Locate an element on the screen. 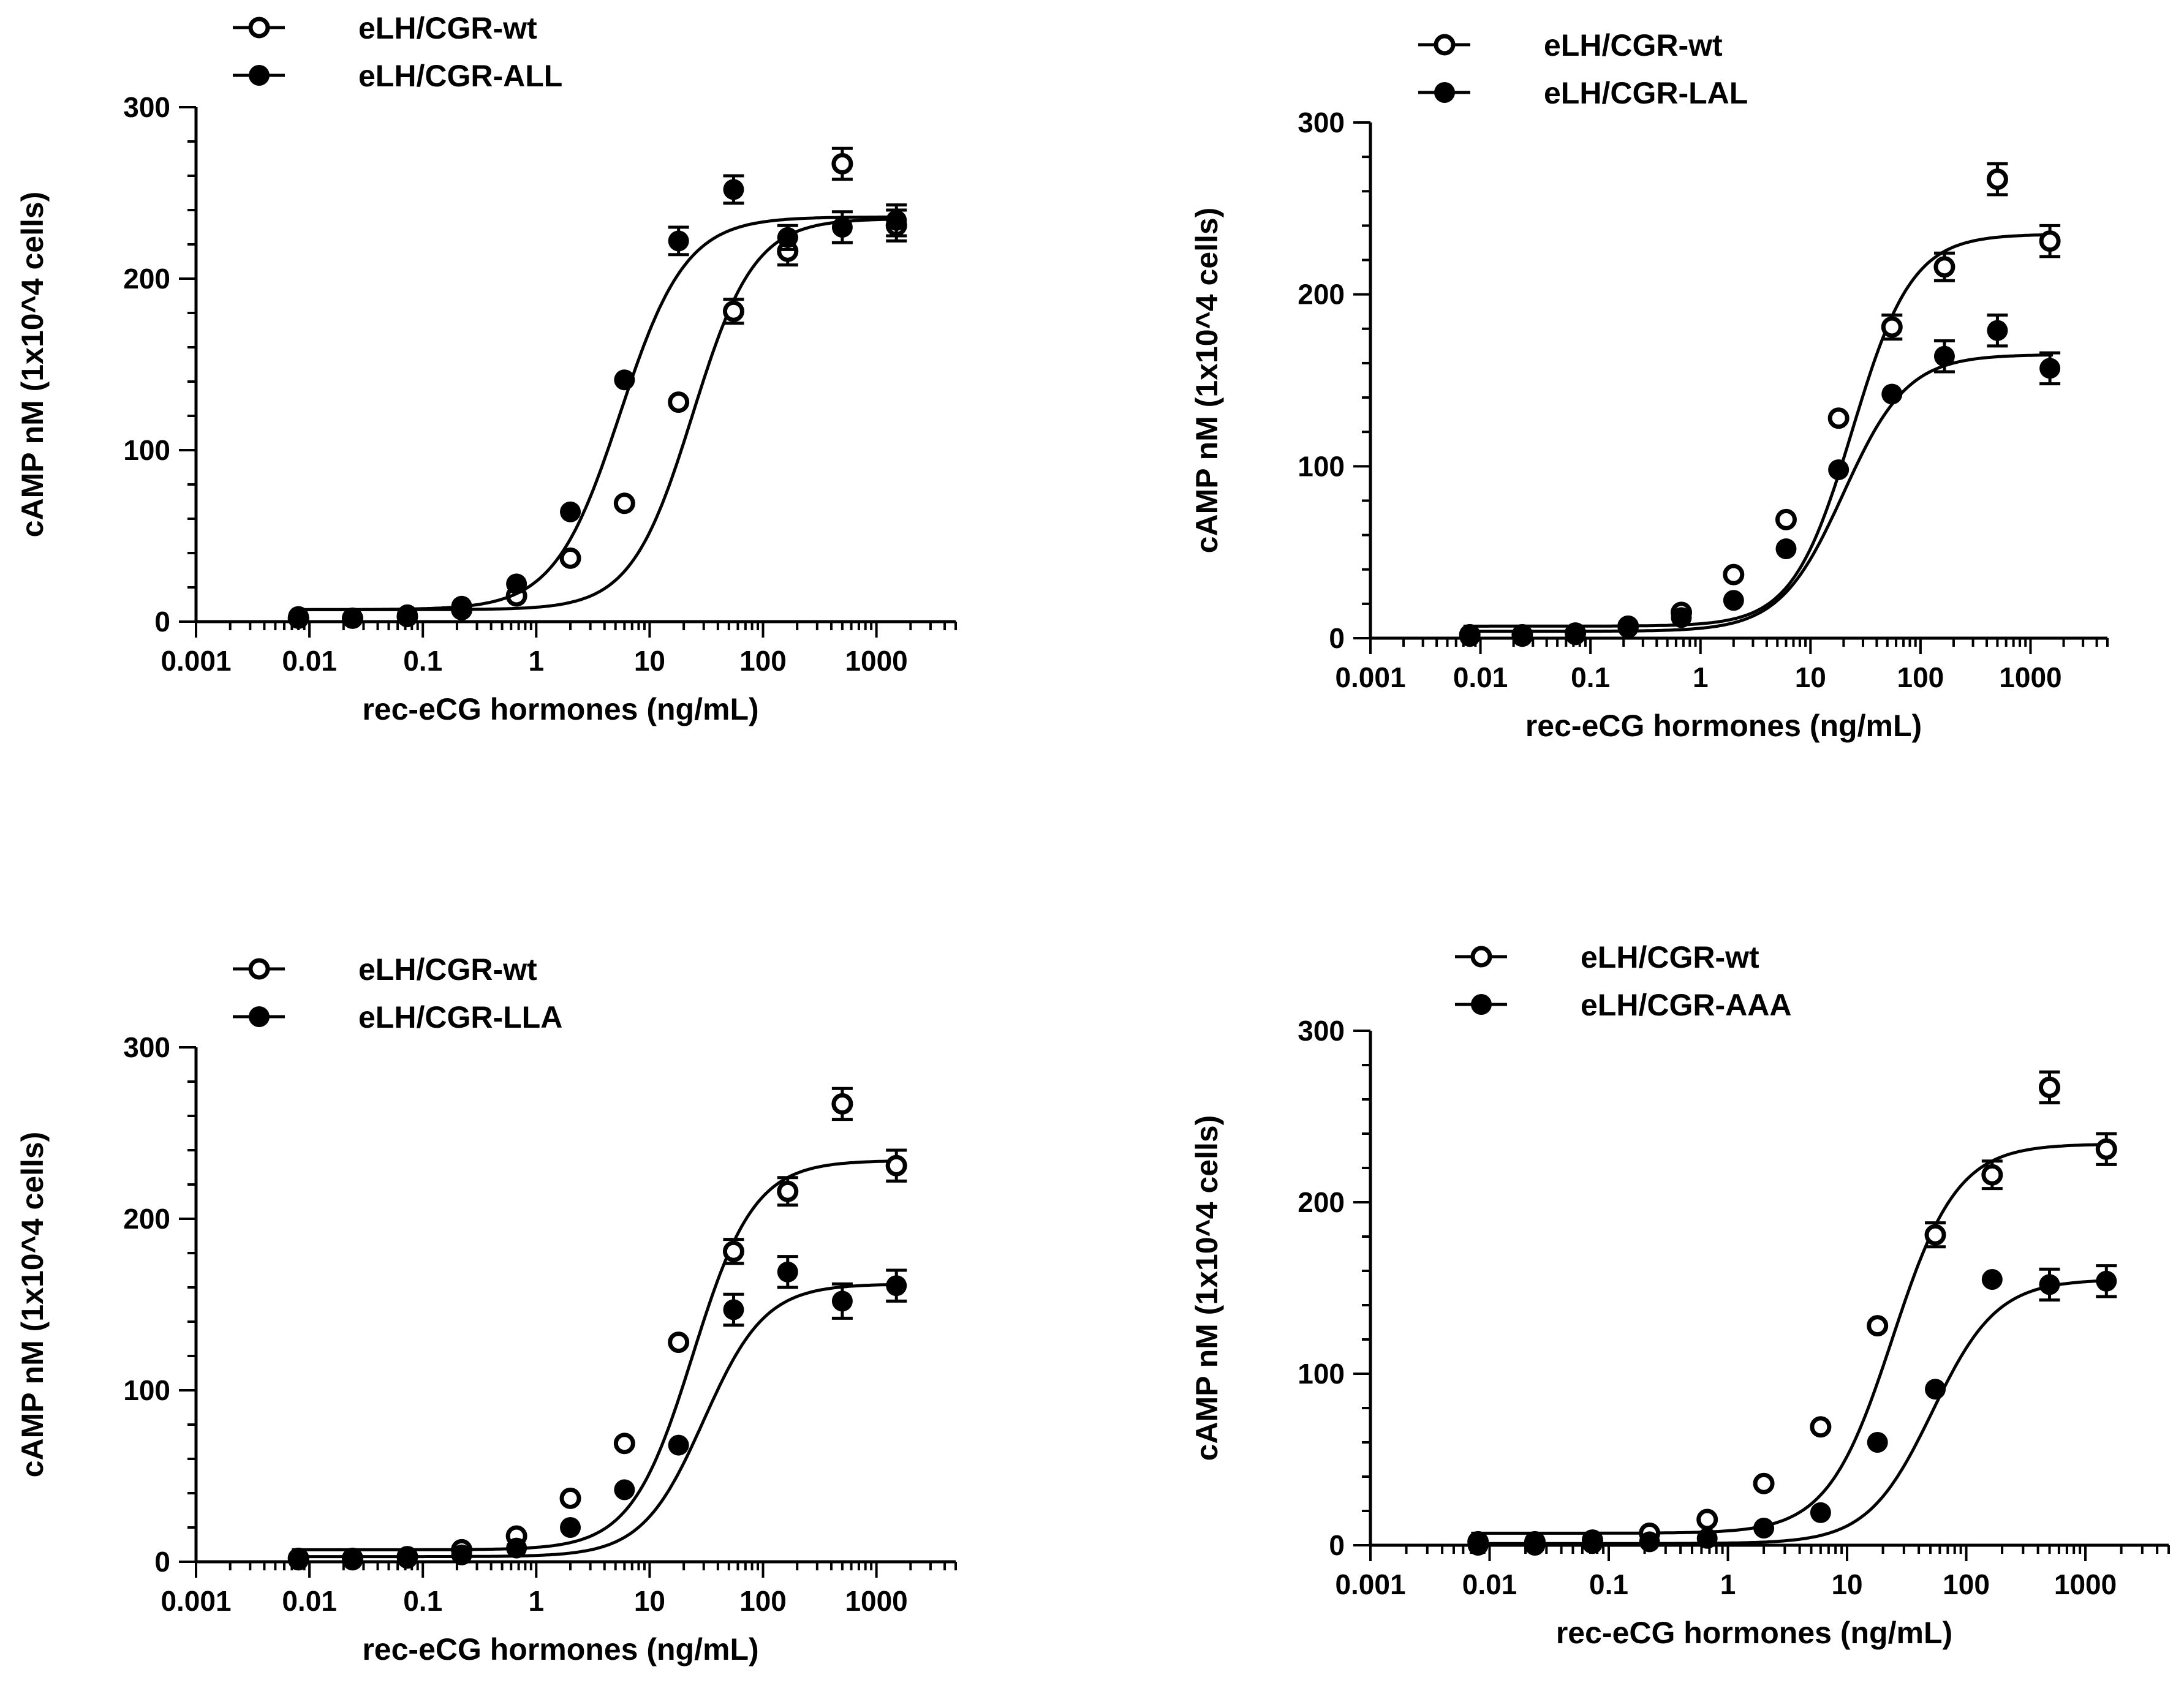 The image size is (2184, 1691). legend-label: eLH/CGR-LAL is located at coordinates (1646, 93).